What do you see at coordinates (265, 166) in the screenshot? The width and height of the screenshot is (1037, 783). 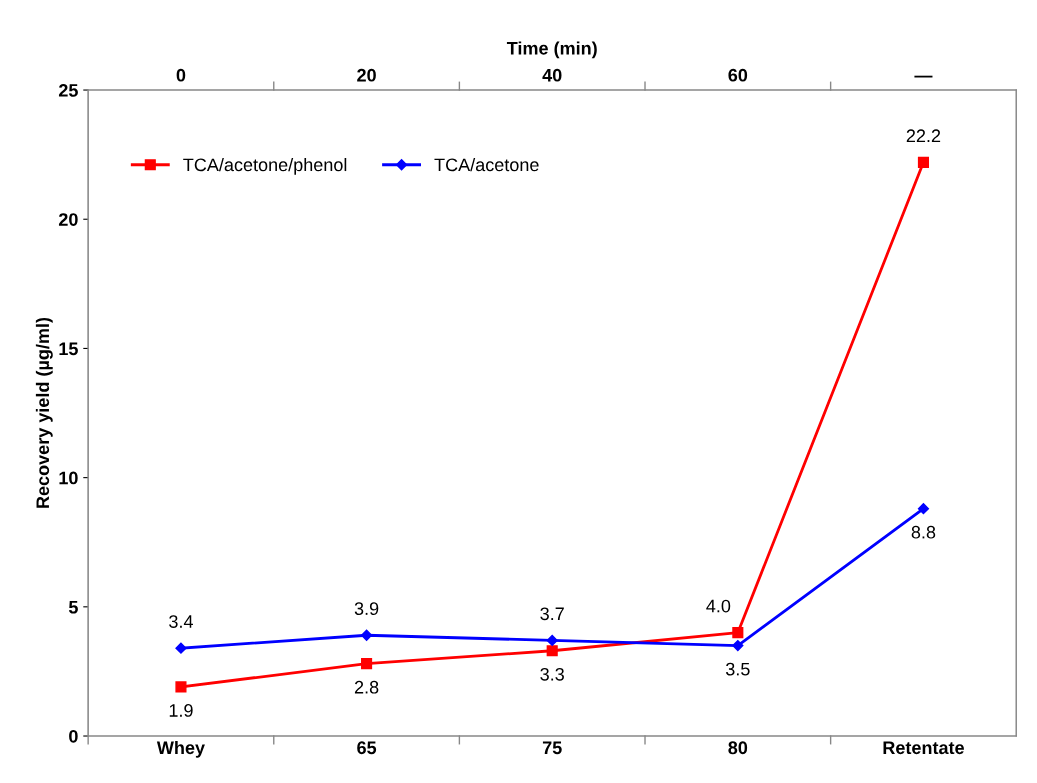 I see `legend-label: TCA/acetone/phenol` at bounding box center [265, 166].